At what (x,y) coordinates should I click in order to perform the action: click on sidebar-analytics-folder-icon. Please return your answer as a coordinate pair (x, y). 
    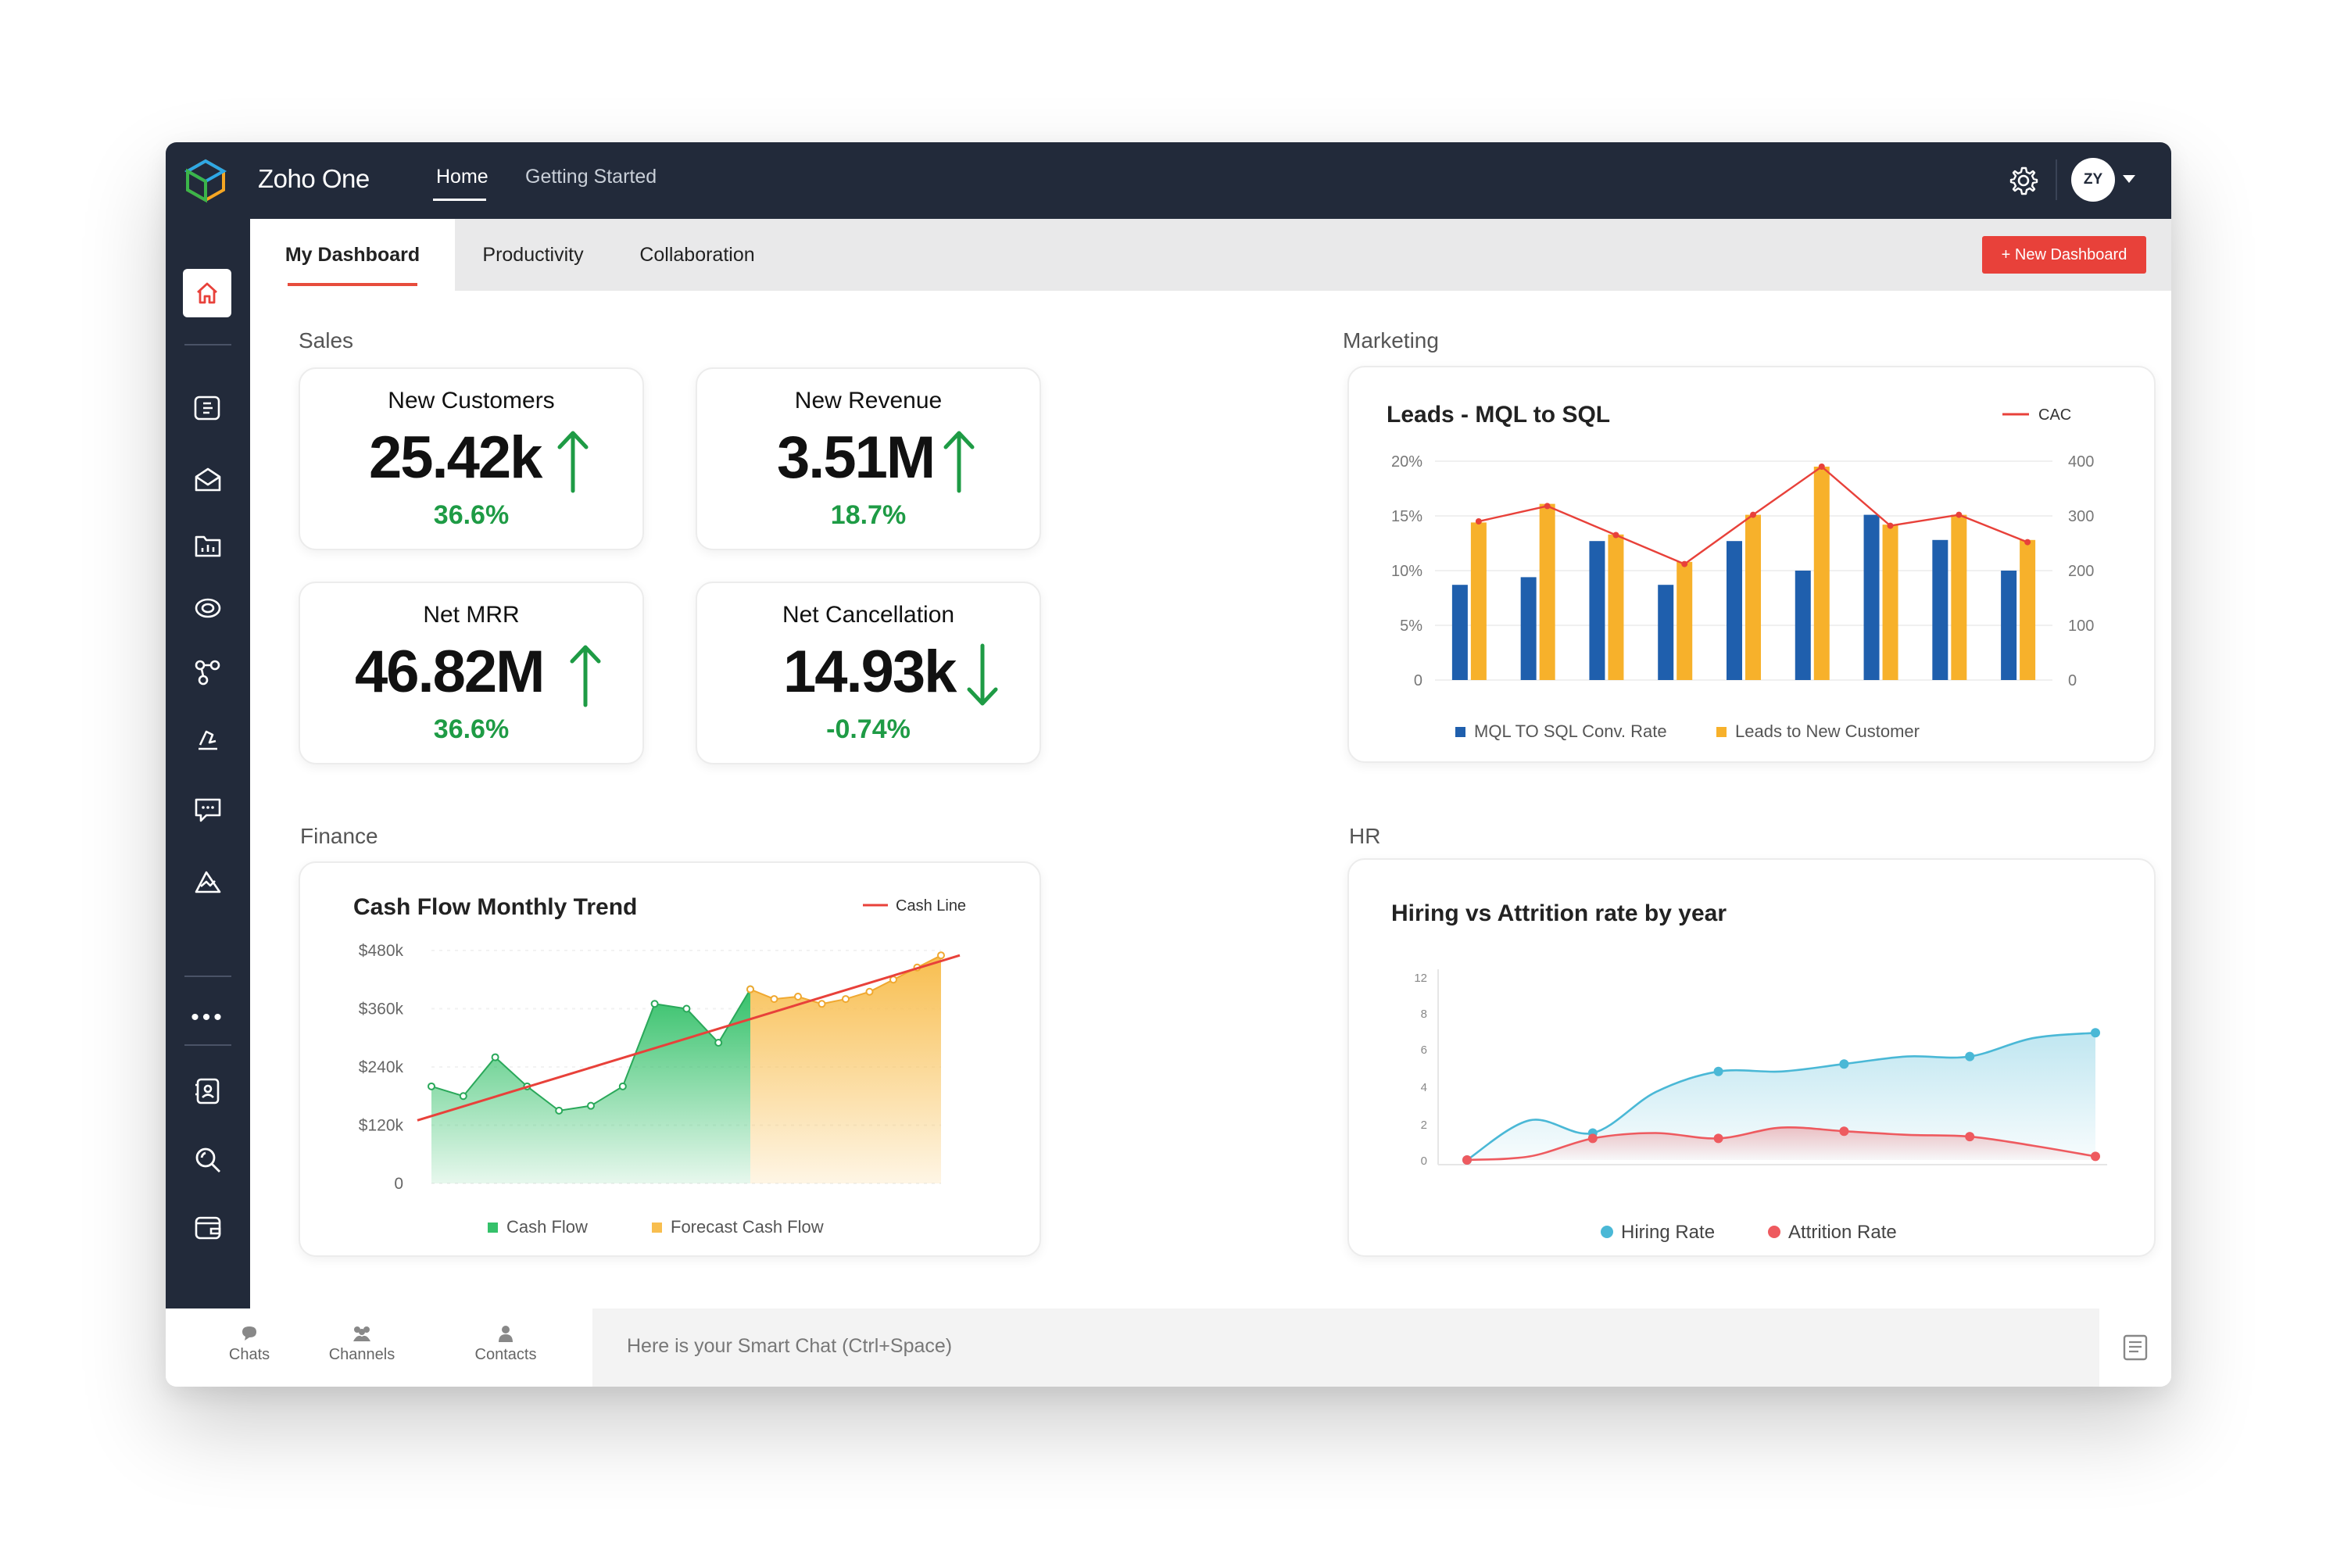
    Looking at the image, I should click on (208, 545).